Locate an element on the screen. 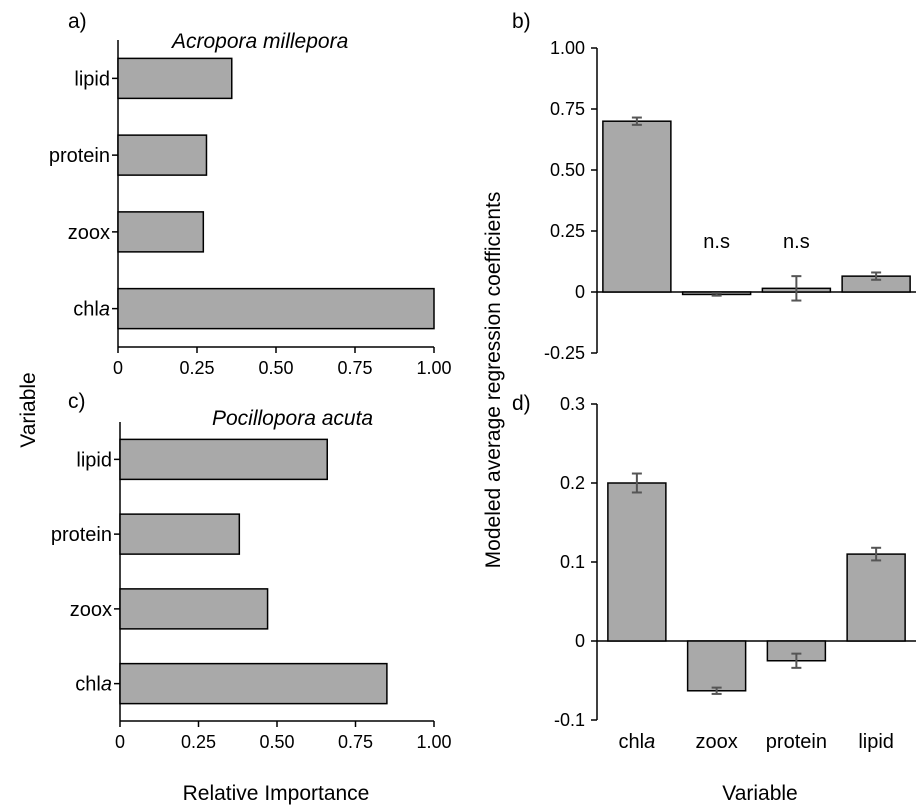 The image size is (920, 805). y-tick-label: 1.00 is located at coordinates (567, 48).